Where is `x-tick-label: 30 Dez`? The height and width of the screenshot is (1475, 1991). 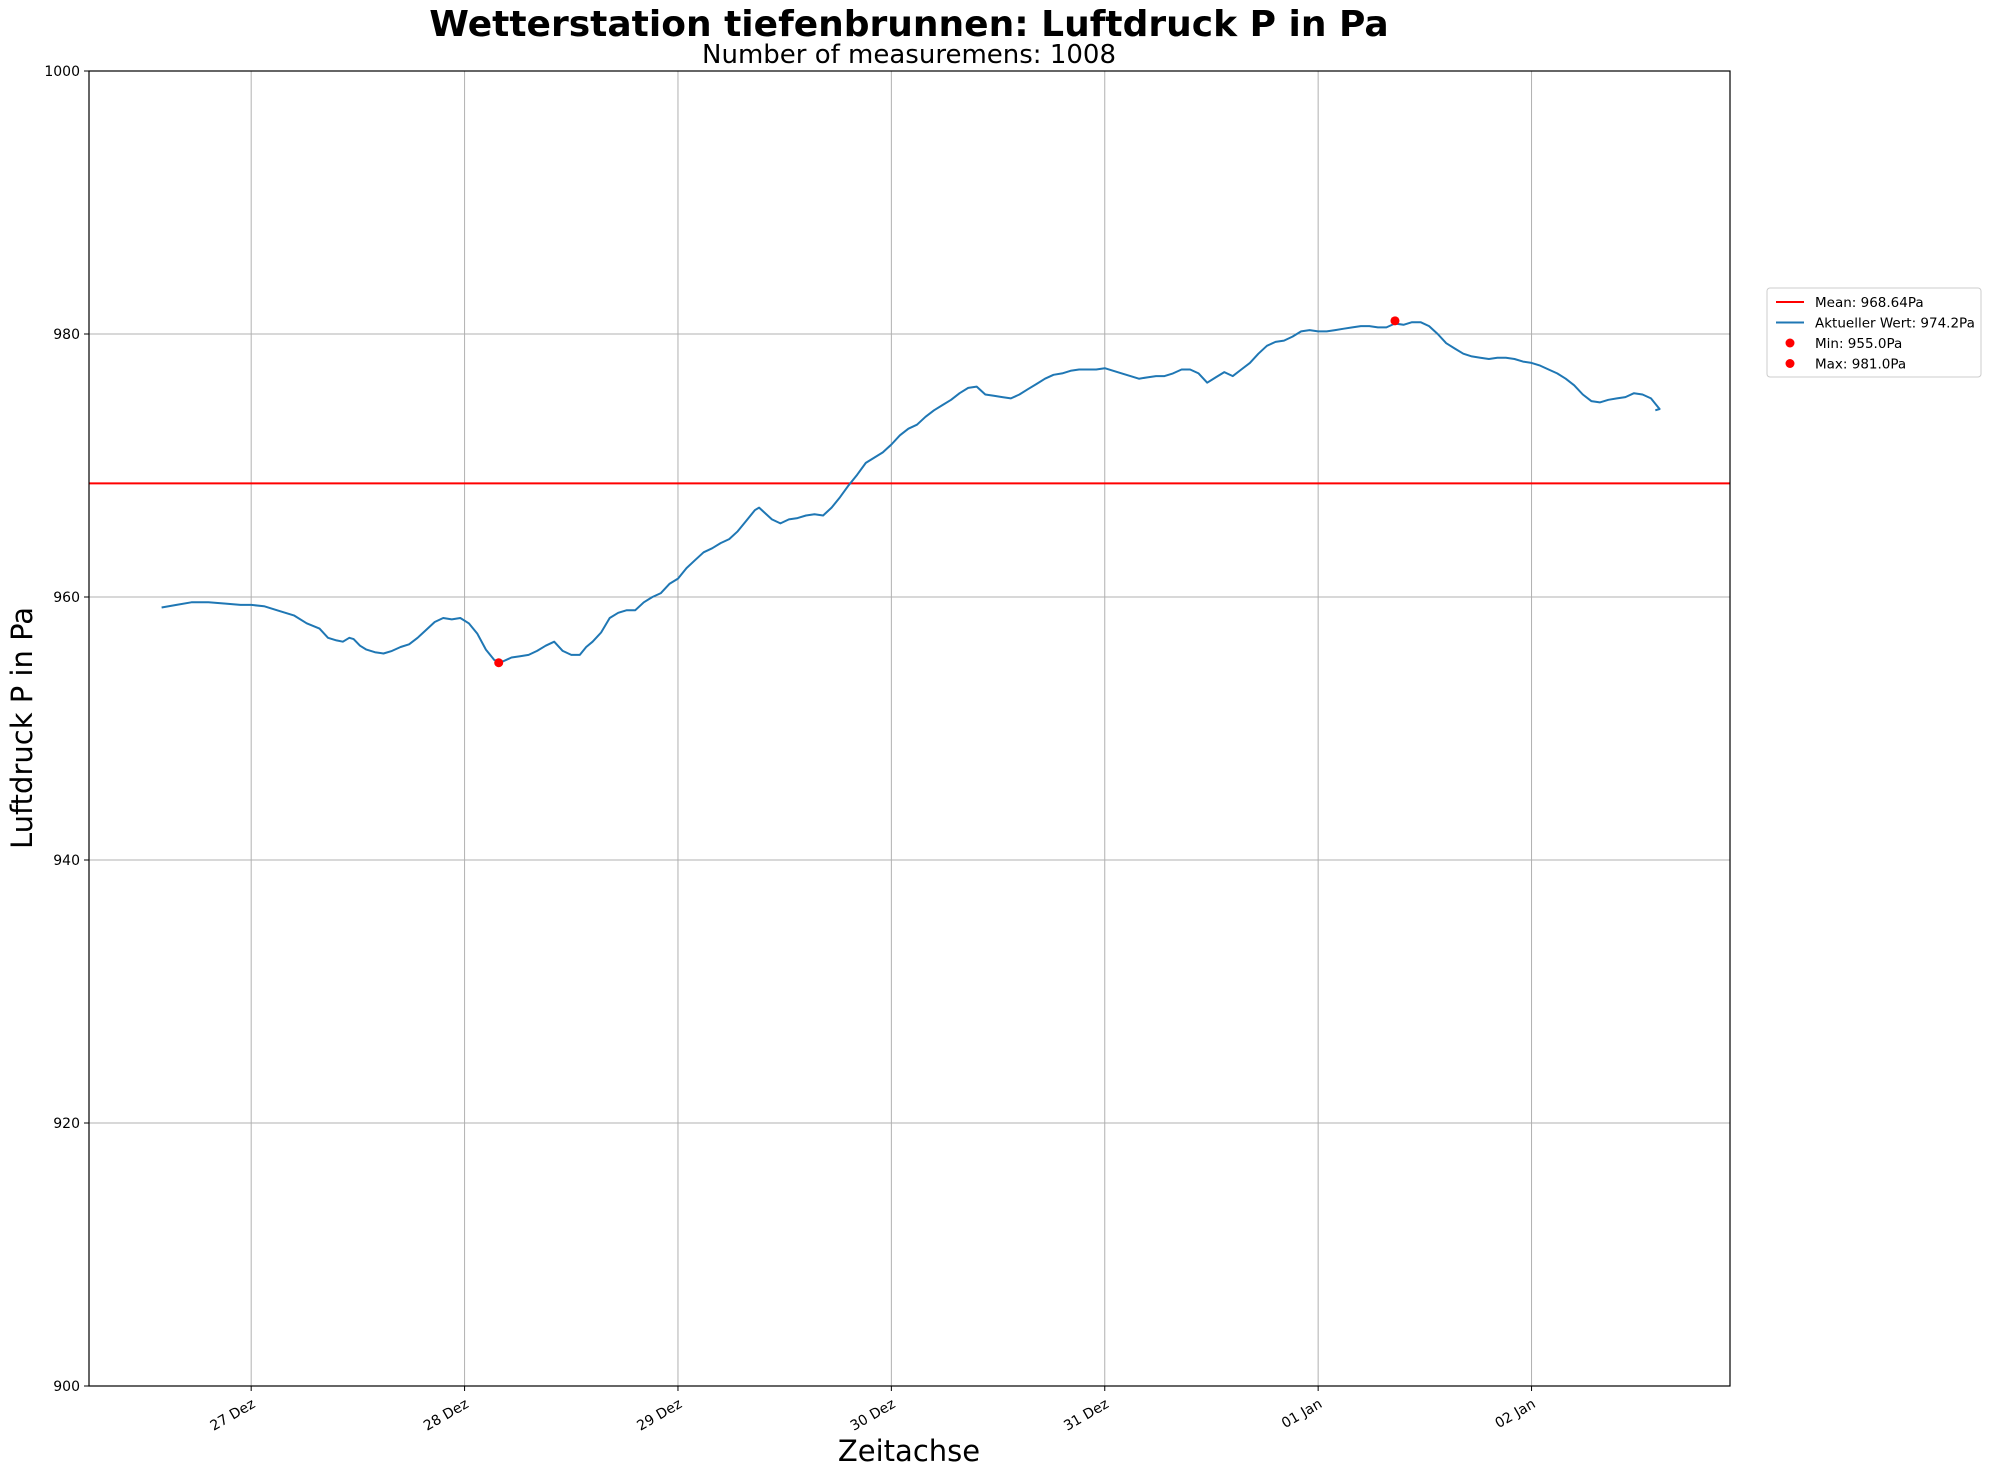
x-tick-label: 30 Dez is located at coordinates (873, 1415).